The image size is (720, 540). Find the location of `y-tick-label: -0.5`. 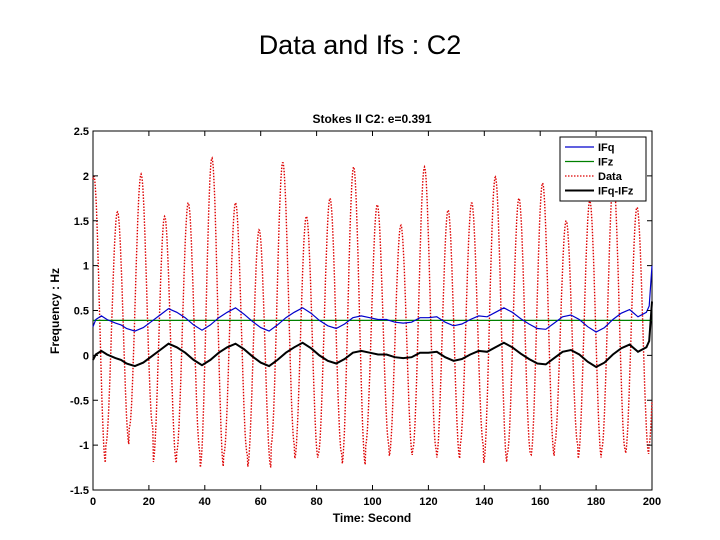

y-tick-label: -0.5 is located at coordinates (79, 401).